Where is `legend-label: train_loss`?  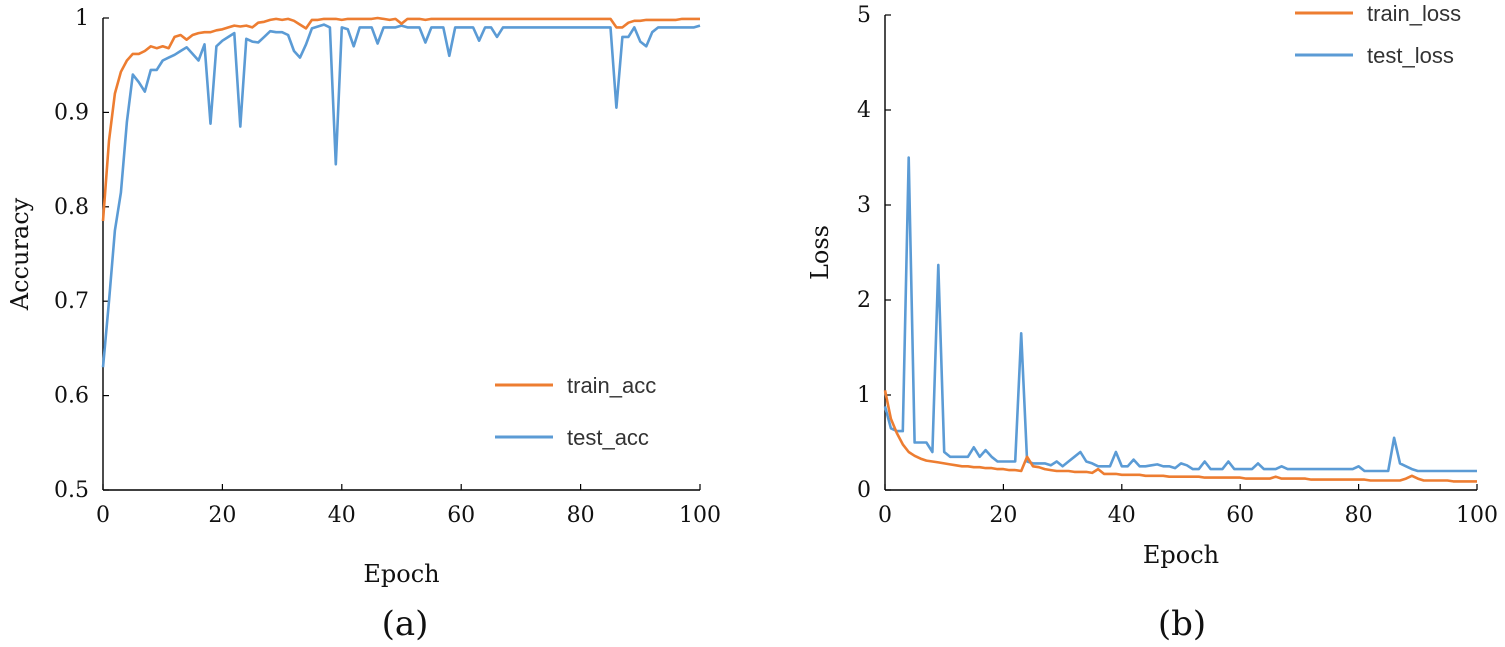 legend-label: train_loss is located at coordinates (1414, 13).